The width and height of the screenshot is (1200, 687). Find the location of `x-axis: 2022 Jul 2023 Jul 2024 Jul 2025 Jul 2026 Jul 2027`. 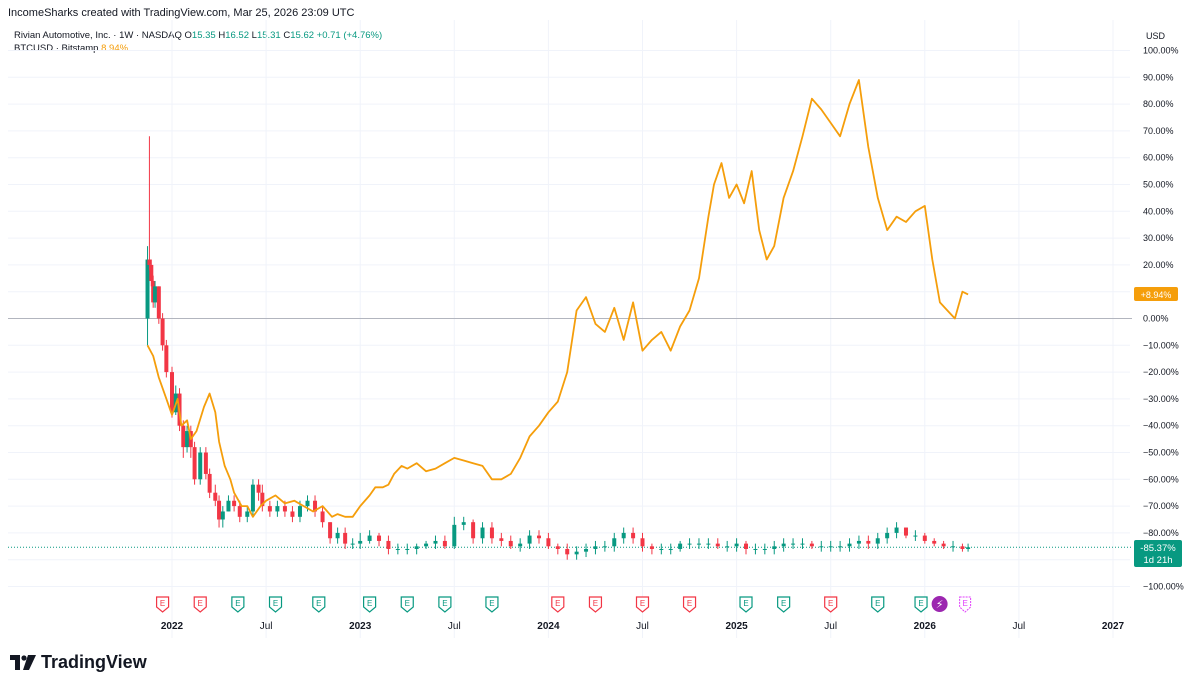

x-axis: 2022 Jul 2023 Jul 2024 Jul 2025 Jul 2026 Jul 2027 is located at coordinates (643, 626).